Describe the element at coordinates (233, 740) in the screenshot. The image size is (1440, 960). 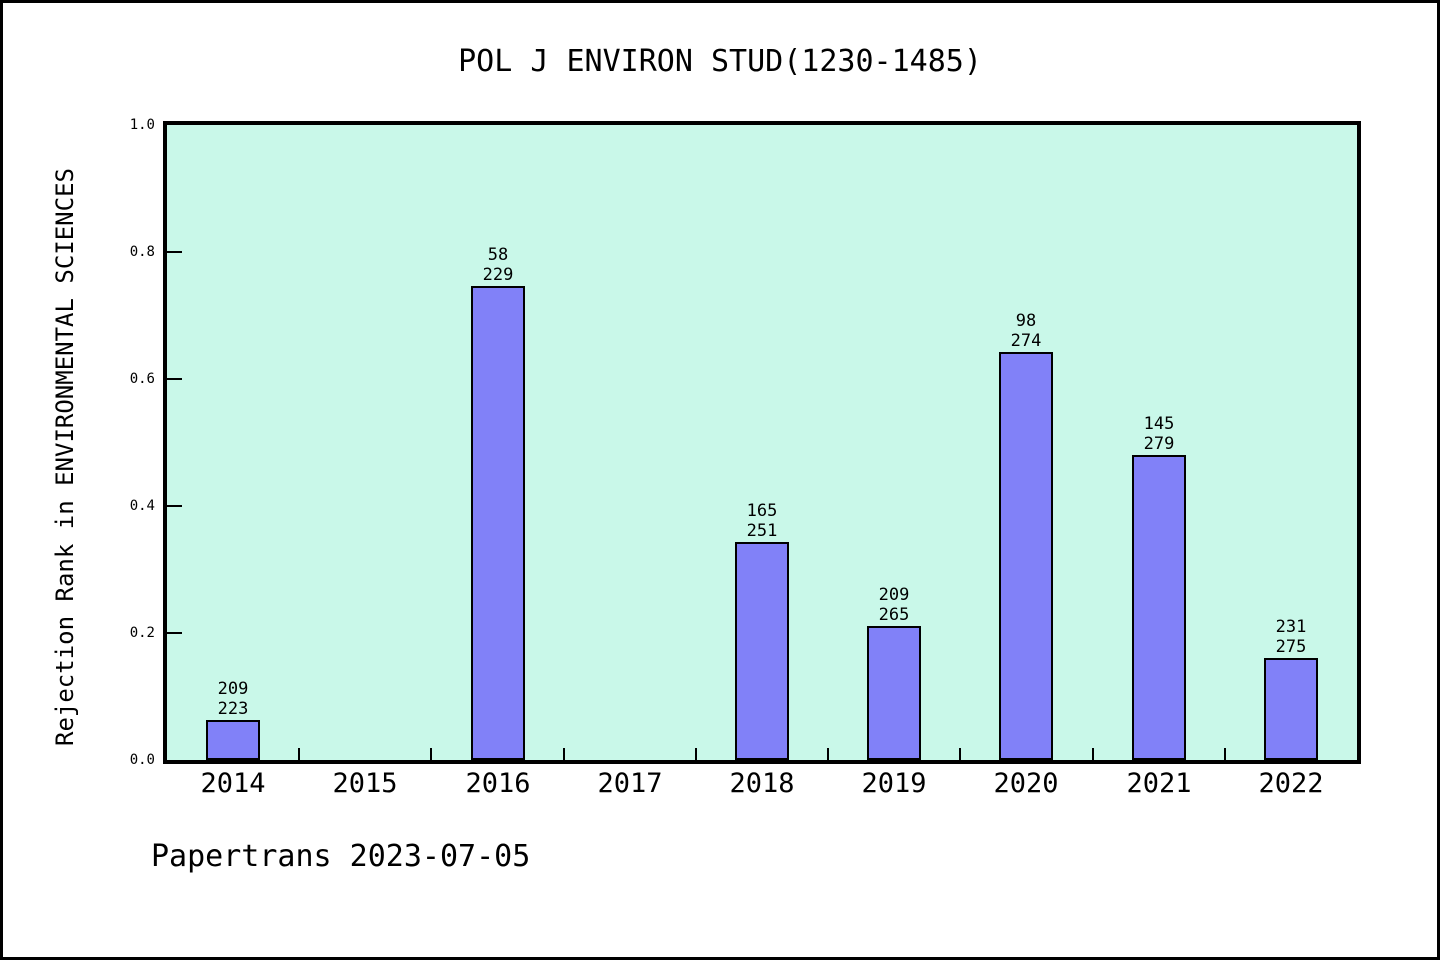
I see `bar-2014` at that location.